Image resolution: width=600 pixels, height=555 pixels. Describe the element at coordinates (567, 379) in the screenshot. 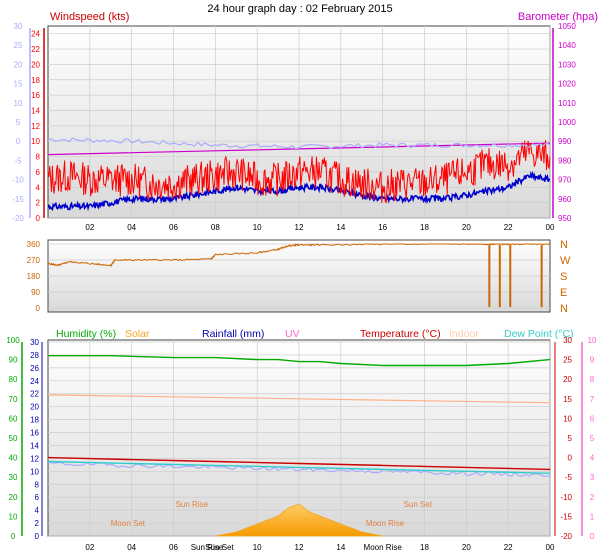

I see `temp-right-y-tick: 20` at that location.